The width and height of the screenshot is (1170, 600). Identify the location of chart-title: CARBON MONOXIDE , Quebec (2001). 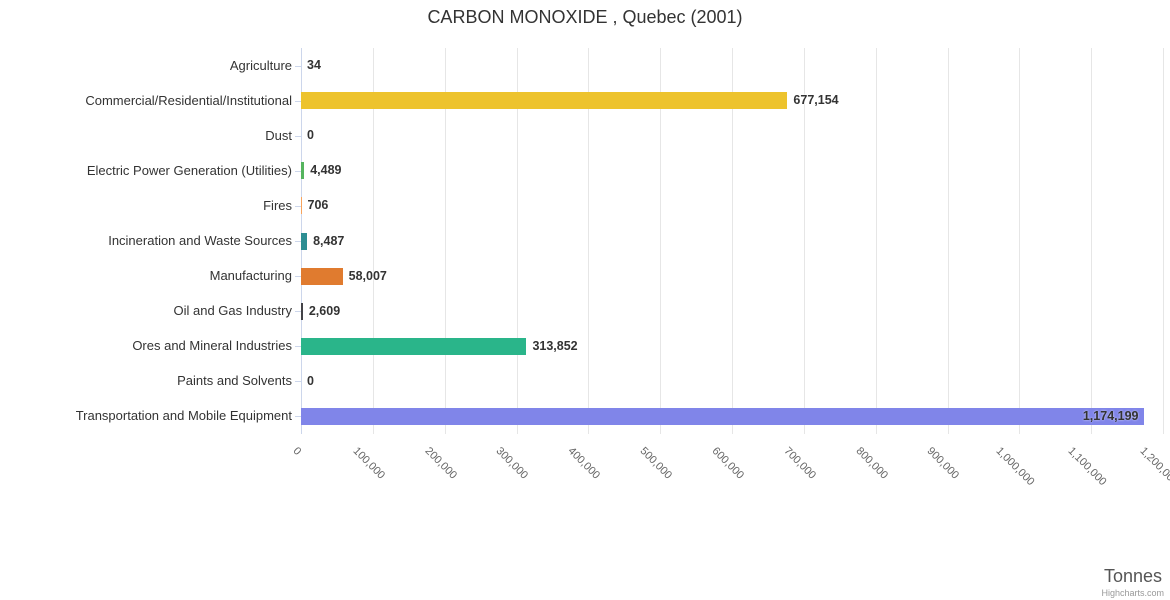
(585, 17).